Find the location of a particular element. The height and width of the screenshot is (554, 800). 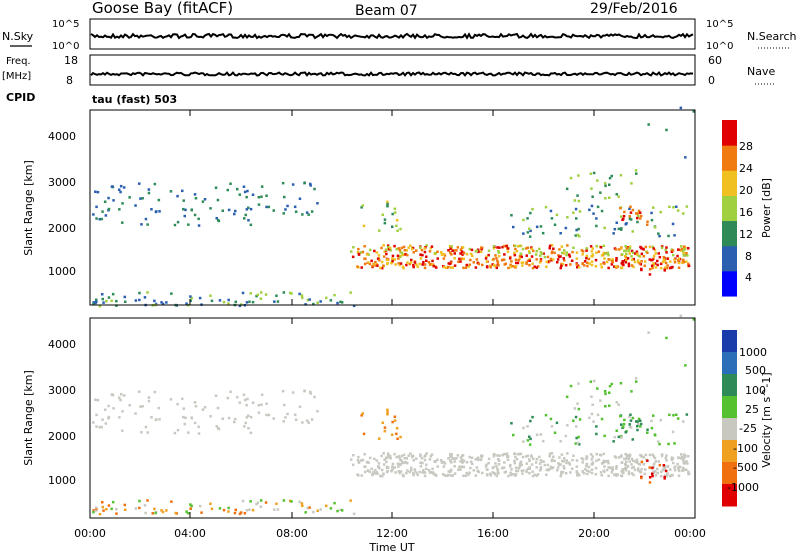

x-tick-0400: 04:00 is located at coordinates (190, 533).